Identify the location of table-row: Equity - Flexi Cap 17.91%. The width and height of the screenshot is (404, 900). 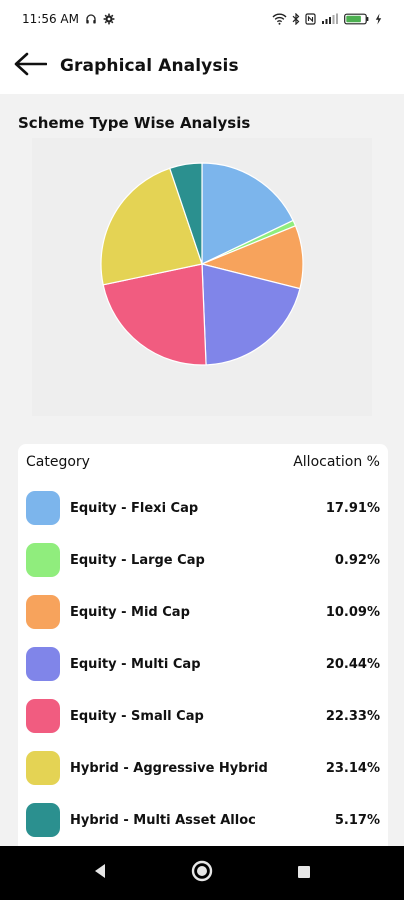
(203, 508).